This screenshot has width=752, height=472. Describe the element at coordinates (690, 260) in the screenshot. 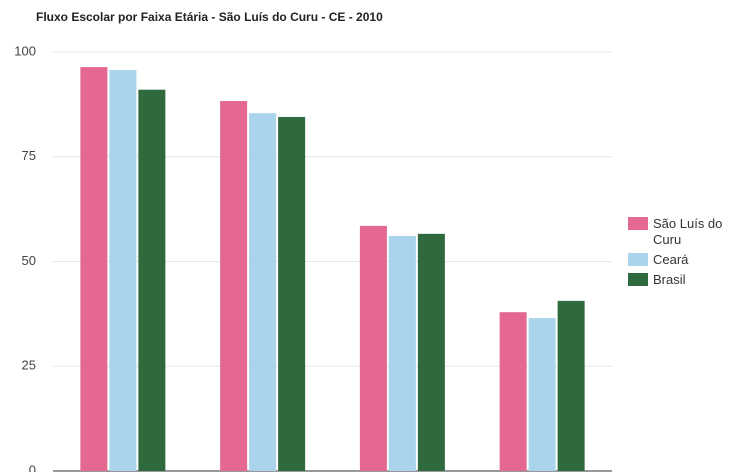

I see `legend-item: Ceará` at that location.